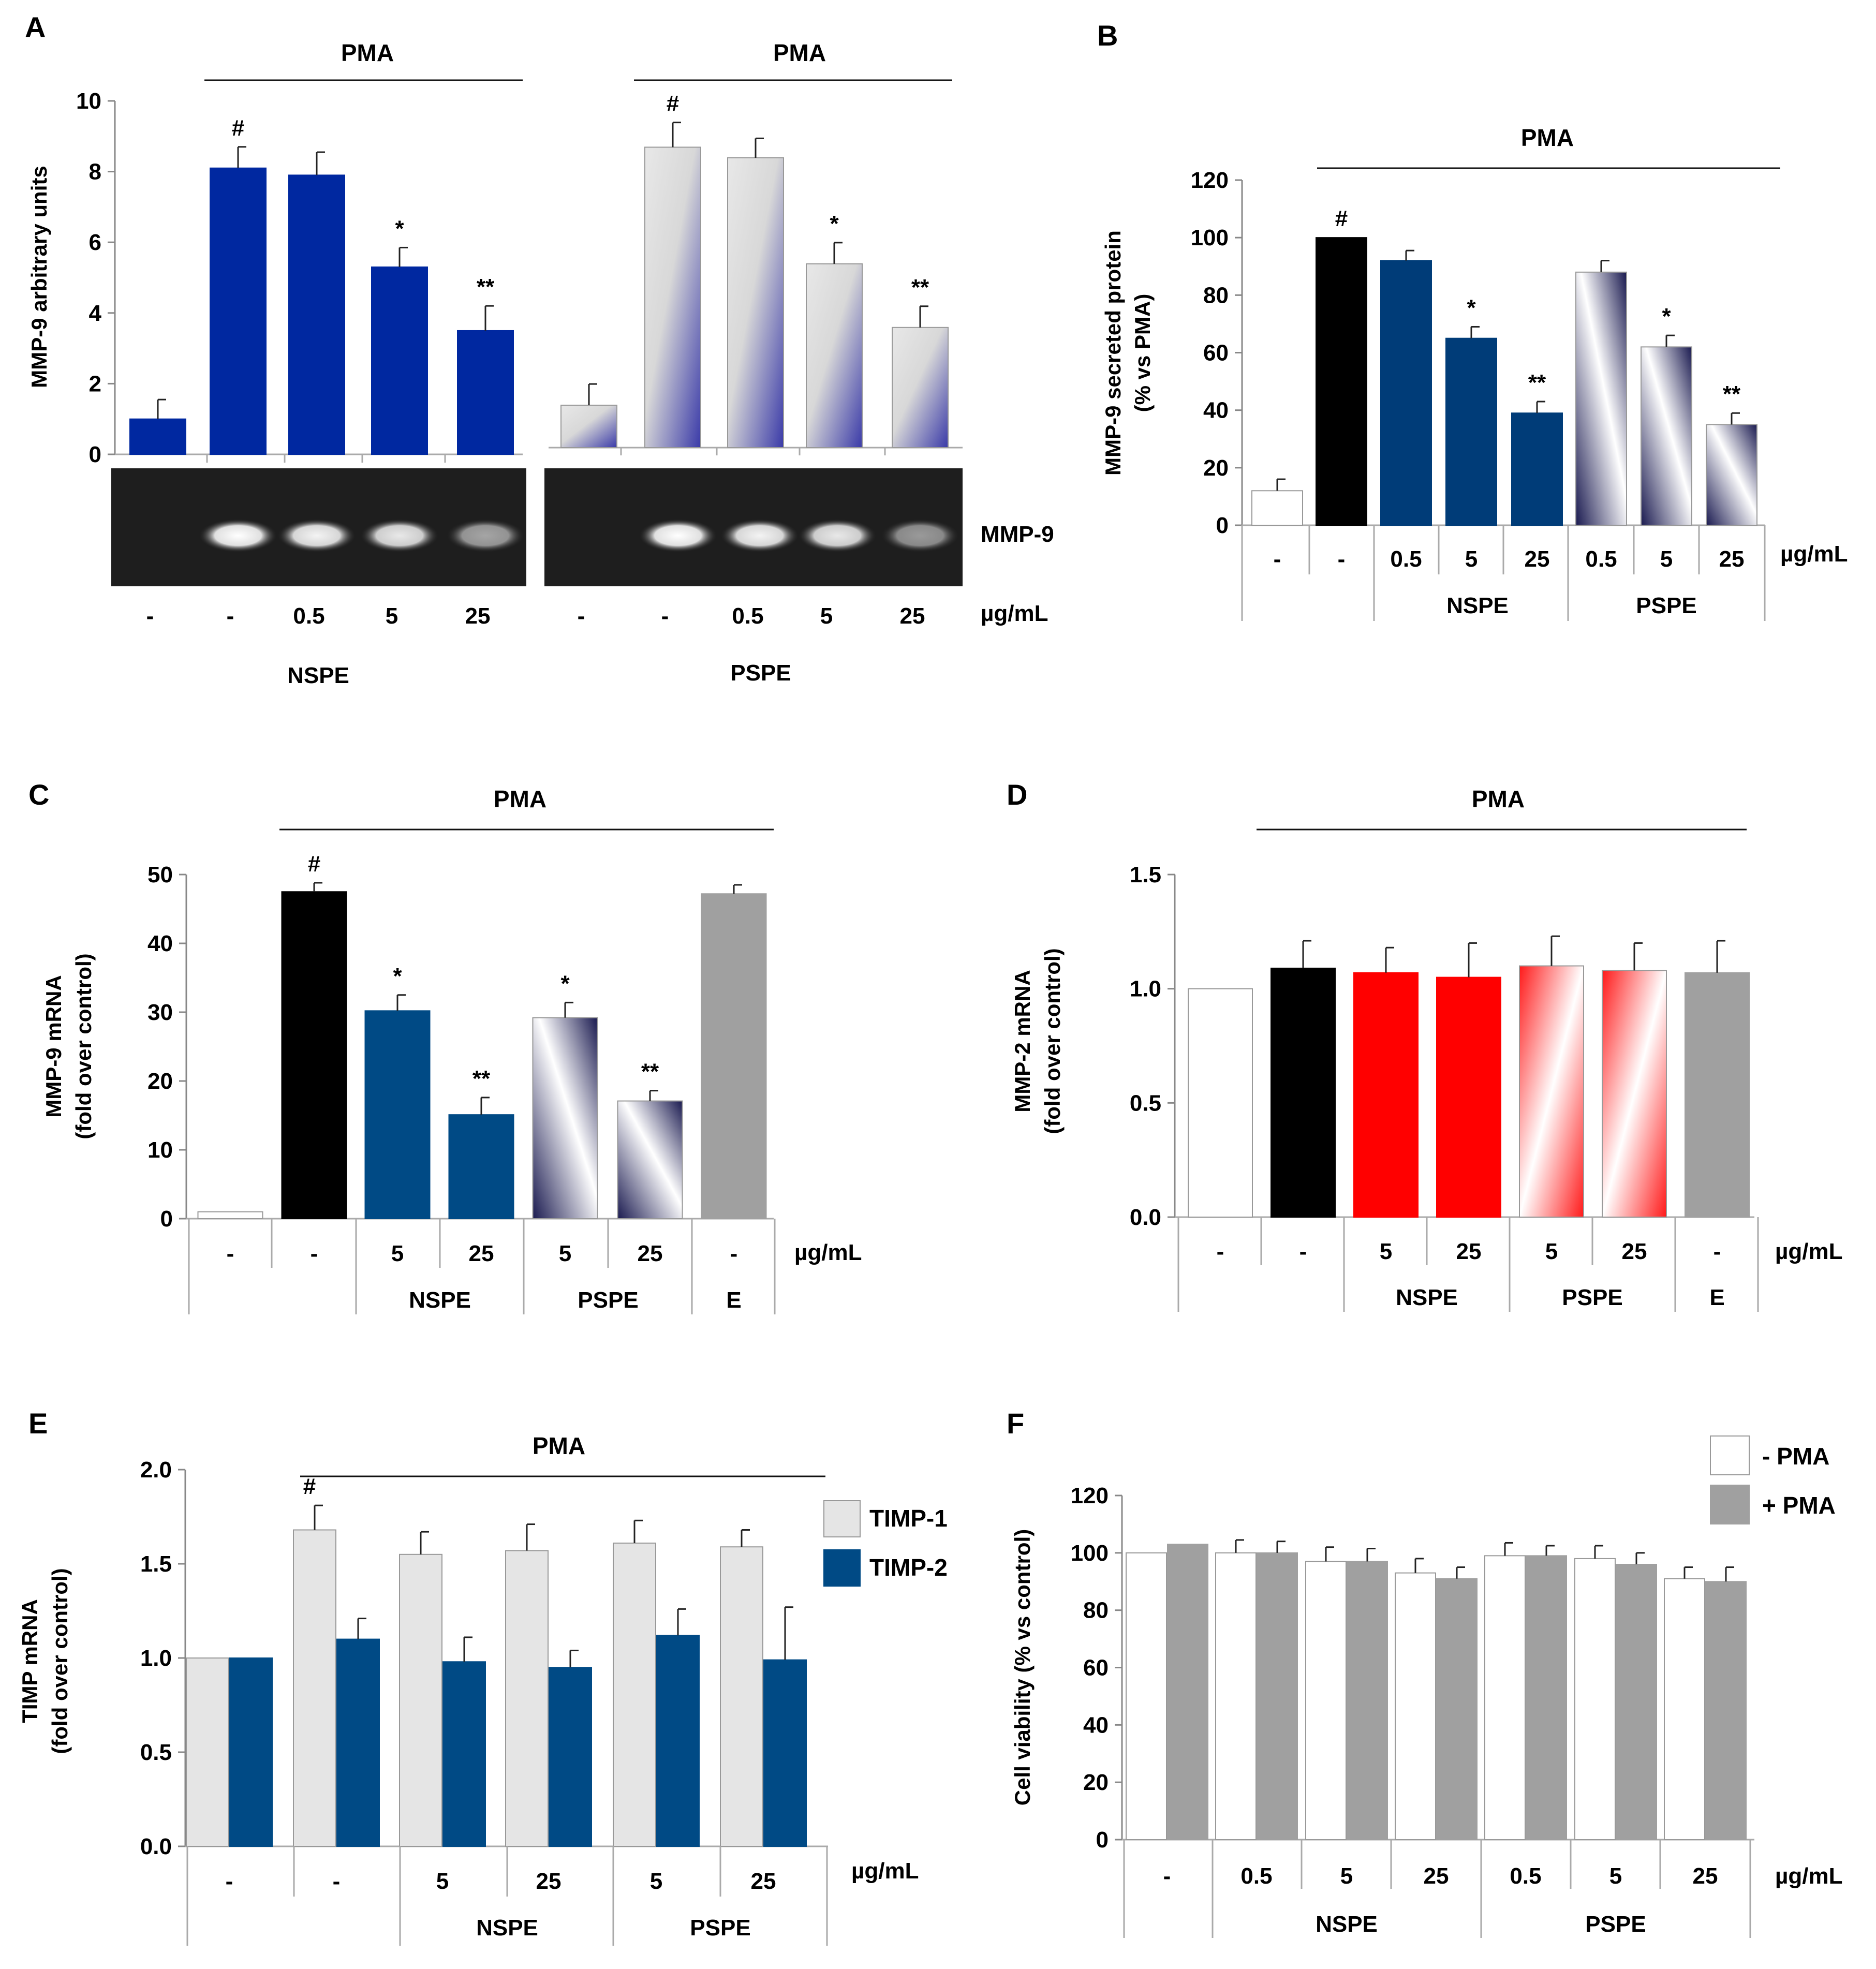 This screenshot has height=1969, width=1876. What do you see at coordinates (1716, 1297) in the screenshot?
I see `panel-d-group-label: E` at bounding box center [1716, 1297].